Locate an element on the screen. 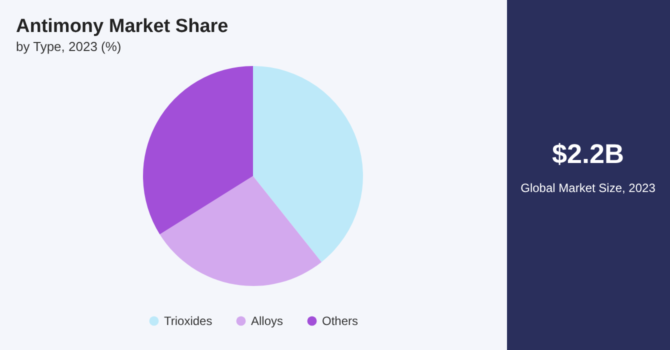 The width and height of the screenshot is (670, 350). text: $2.2B is located at coordinates (588, 154).